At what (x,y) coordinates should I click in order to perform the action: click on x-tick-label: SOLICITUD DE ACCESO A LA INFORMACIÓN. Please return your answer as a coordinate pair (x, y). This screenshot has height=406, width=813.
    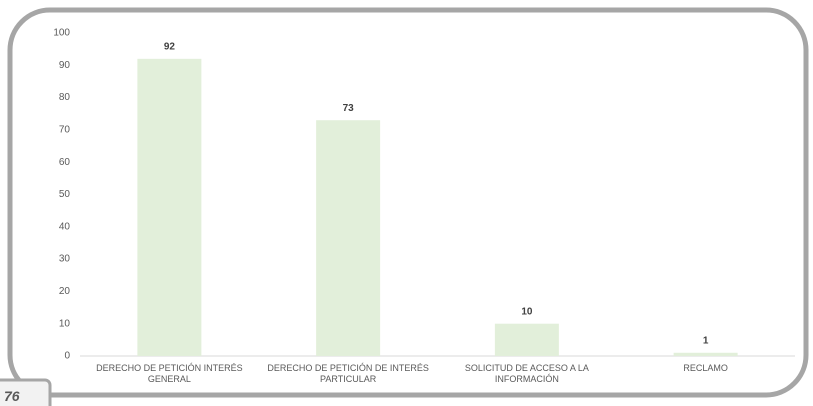
    Looking at the image, I should click on (526, 373).